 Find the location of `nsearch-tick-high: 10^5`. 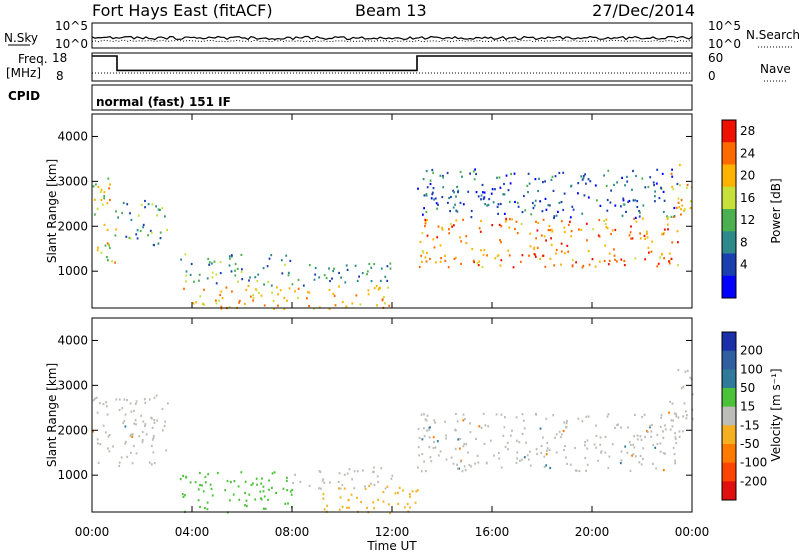

nsearch-tick-high: 10^5 is located at coordinates (724, 26).